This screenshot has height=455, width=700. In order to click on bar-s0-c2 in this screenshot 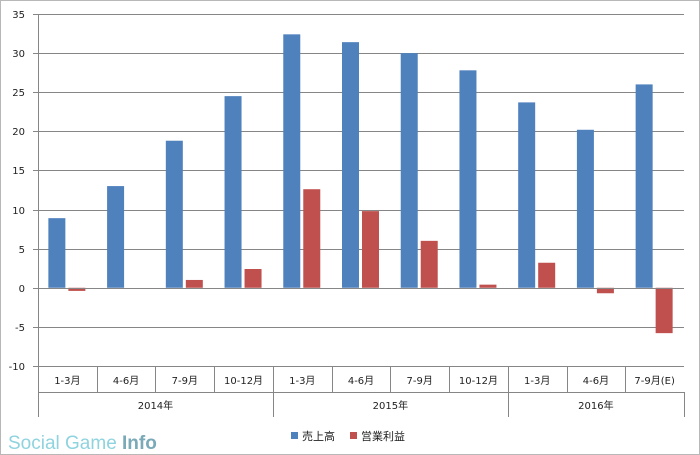, I will do `click(174, 214)`.